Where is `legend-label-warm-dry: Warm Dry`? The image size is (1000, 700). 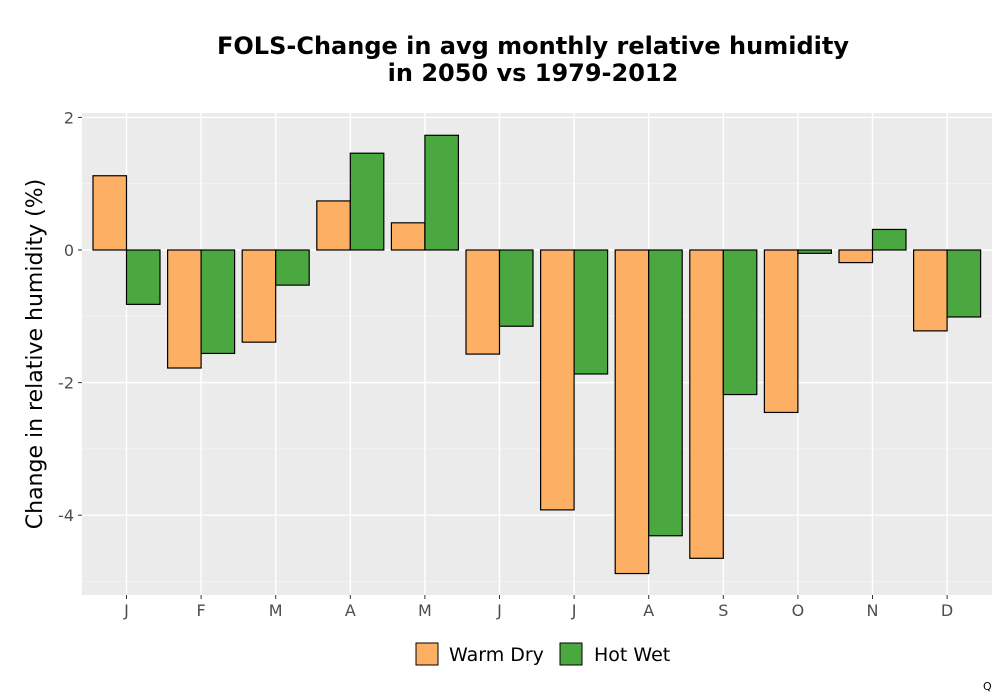
legend-label-warm-dry: Warm Dry is located at coordinates (496, 655).